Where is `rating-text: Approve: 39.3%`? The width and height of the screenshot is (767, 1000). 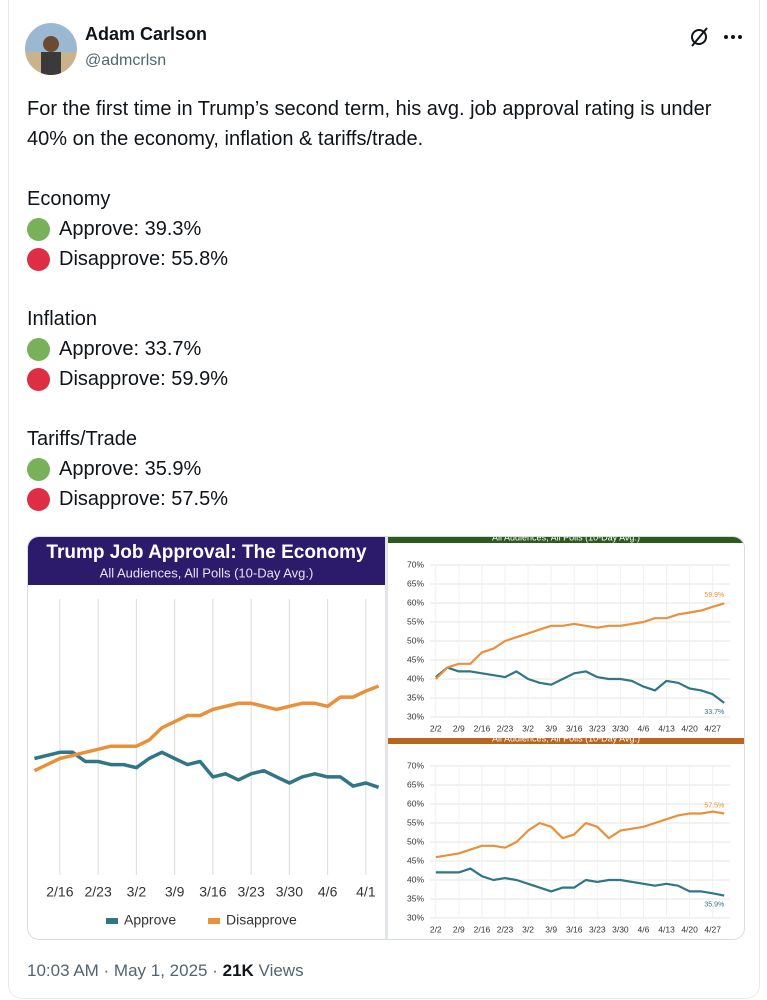 rating-text: Approve: 39.3% is located at coordinates (130, 229).